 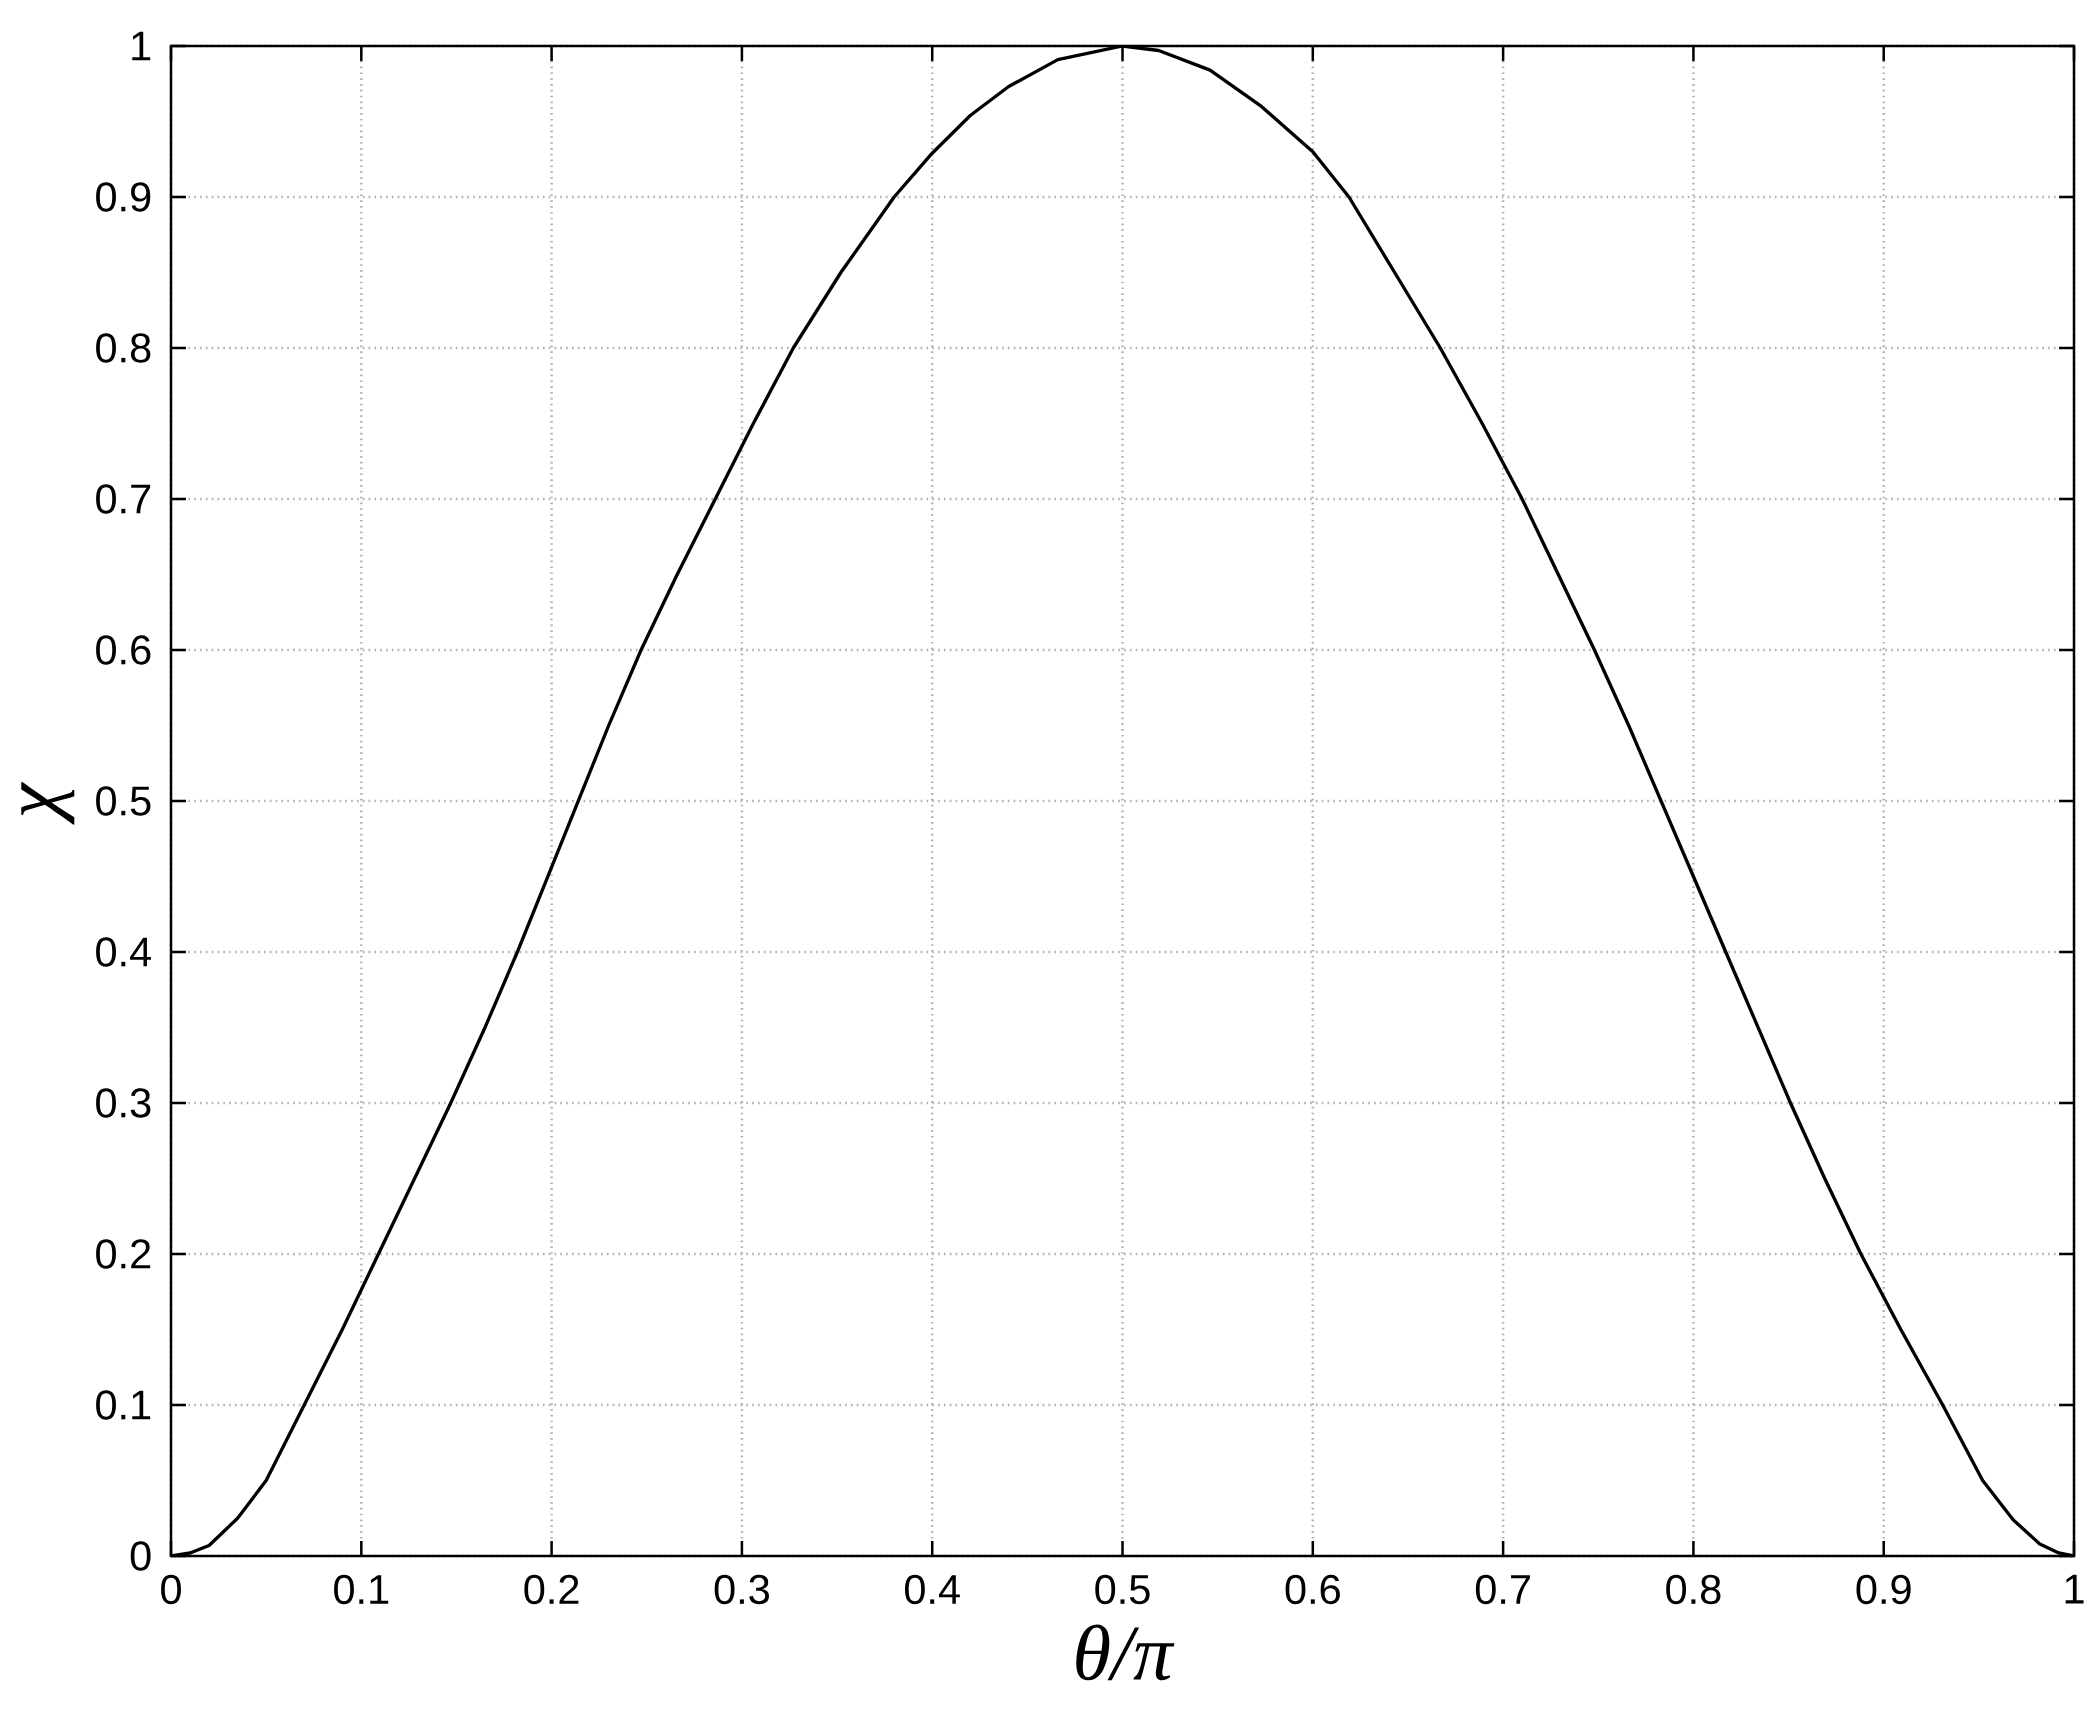 What do you see at coordinates (123, 650) in the screenshot?
I see `y-tick-label: 0.6` at bounding box center [123, 650].